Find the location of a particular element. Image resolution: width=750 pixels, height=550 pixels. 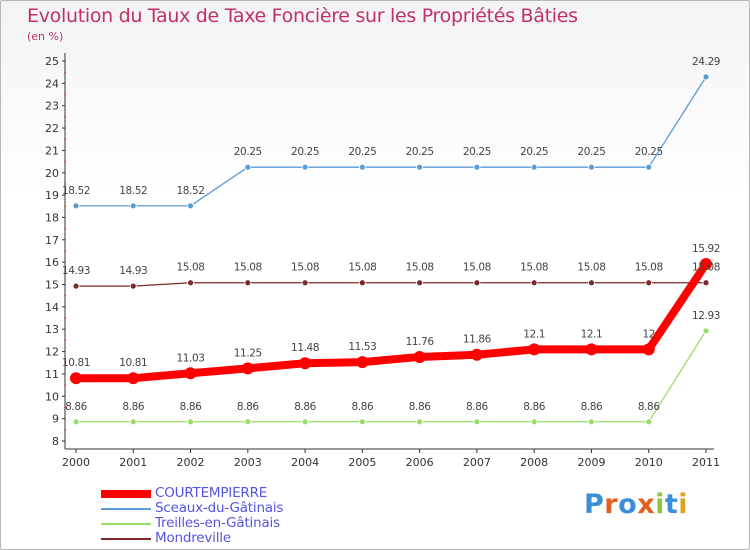

data-label: 11.48 is located at coordinates (305, 348).